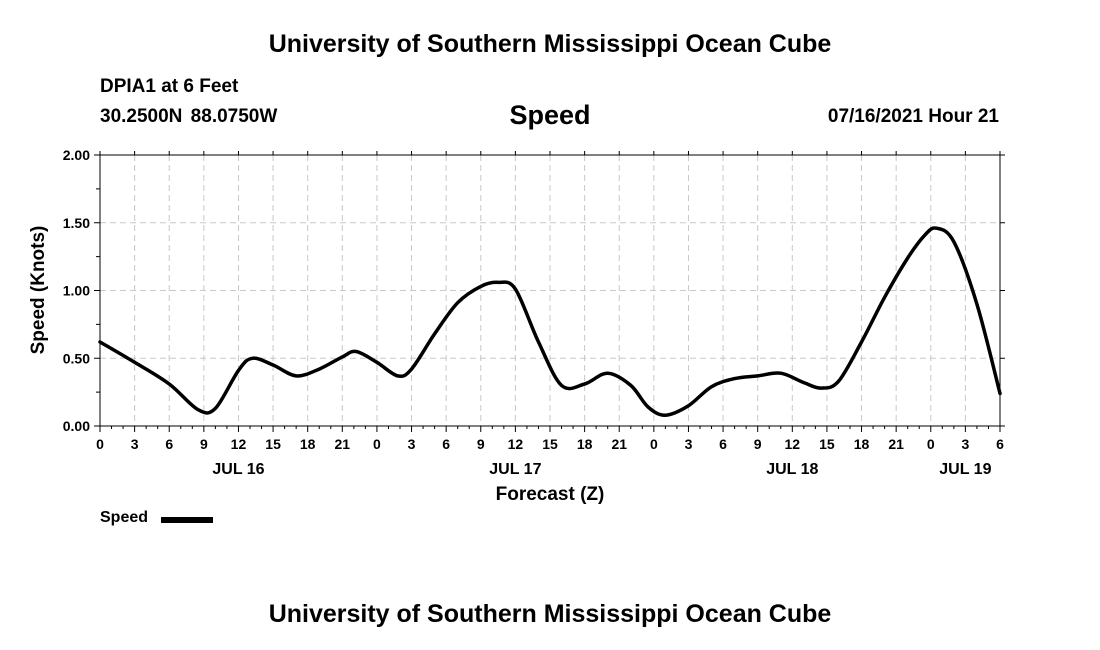 The height and width of the screenshot is (650, 1100). I want to click on legend-swatch-speed, so click(187, 520).